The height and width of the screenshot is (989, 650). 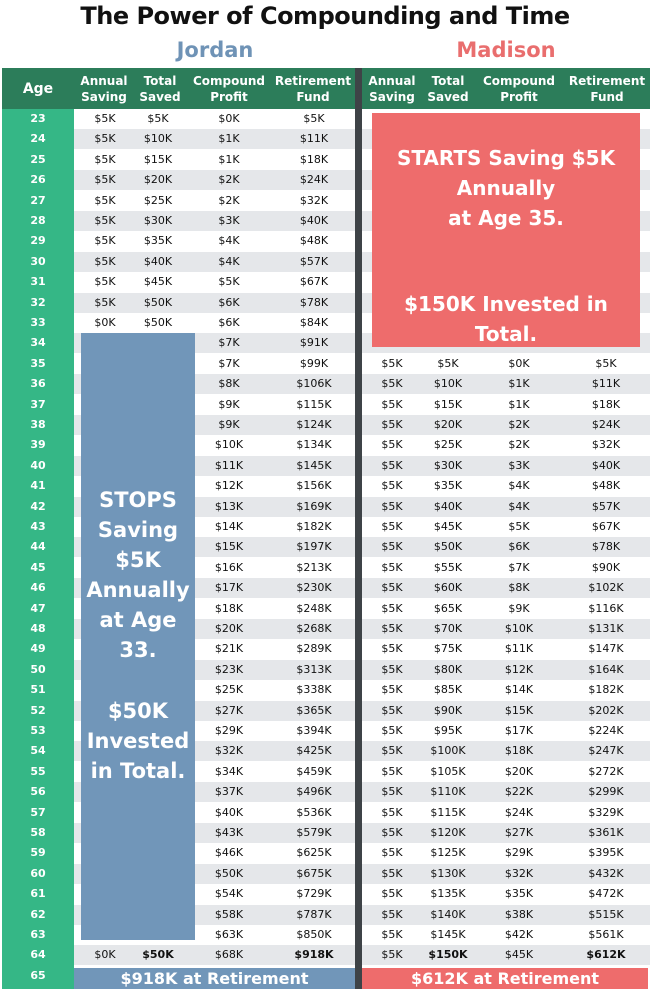 I want to click on madison-total-saved-cell: $10K, so click(x=448, y=384).